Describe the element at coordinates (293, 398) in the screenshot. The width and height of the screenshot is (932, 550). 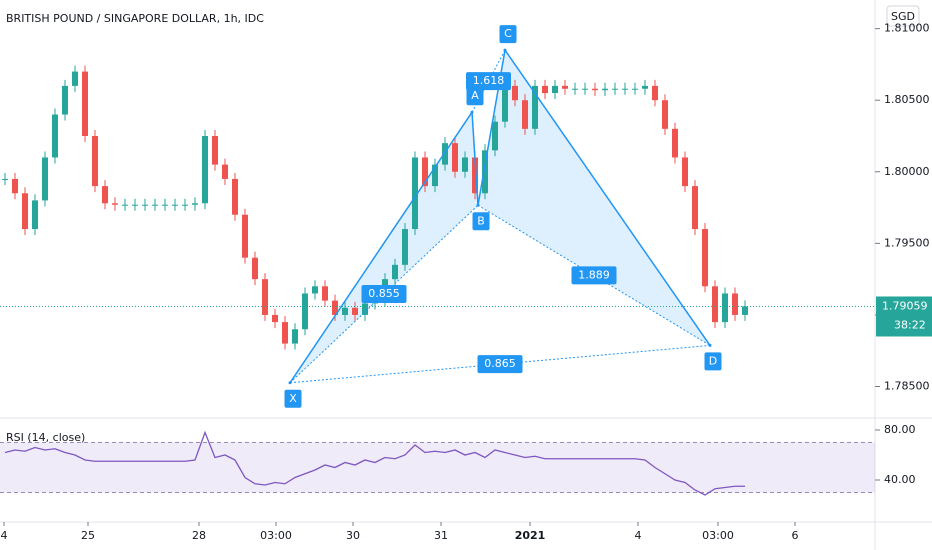
I see `pattern-point-label: X` at that location.